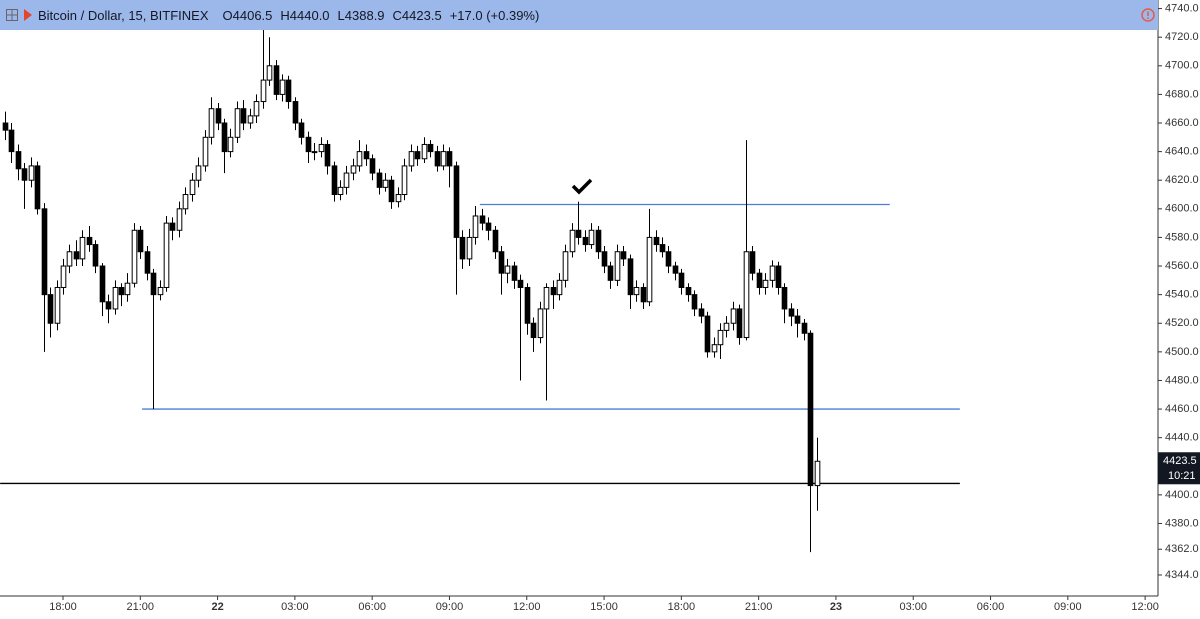 Image resolution: width=1200 pixels, height=619 pixels. What do you see at coordinates (1182, 495) in the screenshot?
I see `y-tick-label: 4400.0` at bounding box center [1182, 495].